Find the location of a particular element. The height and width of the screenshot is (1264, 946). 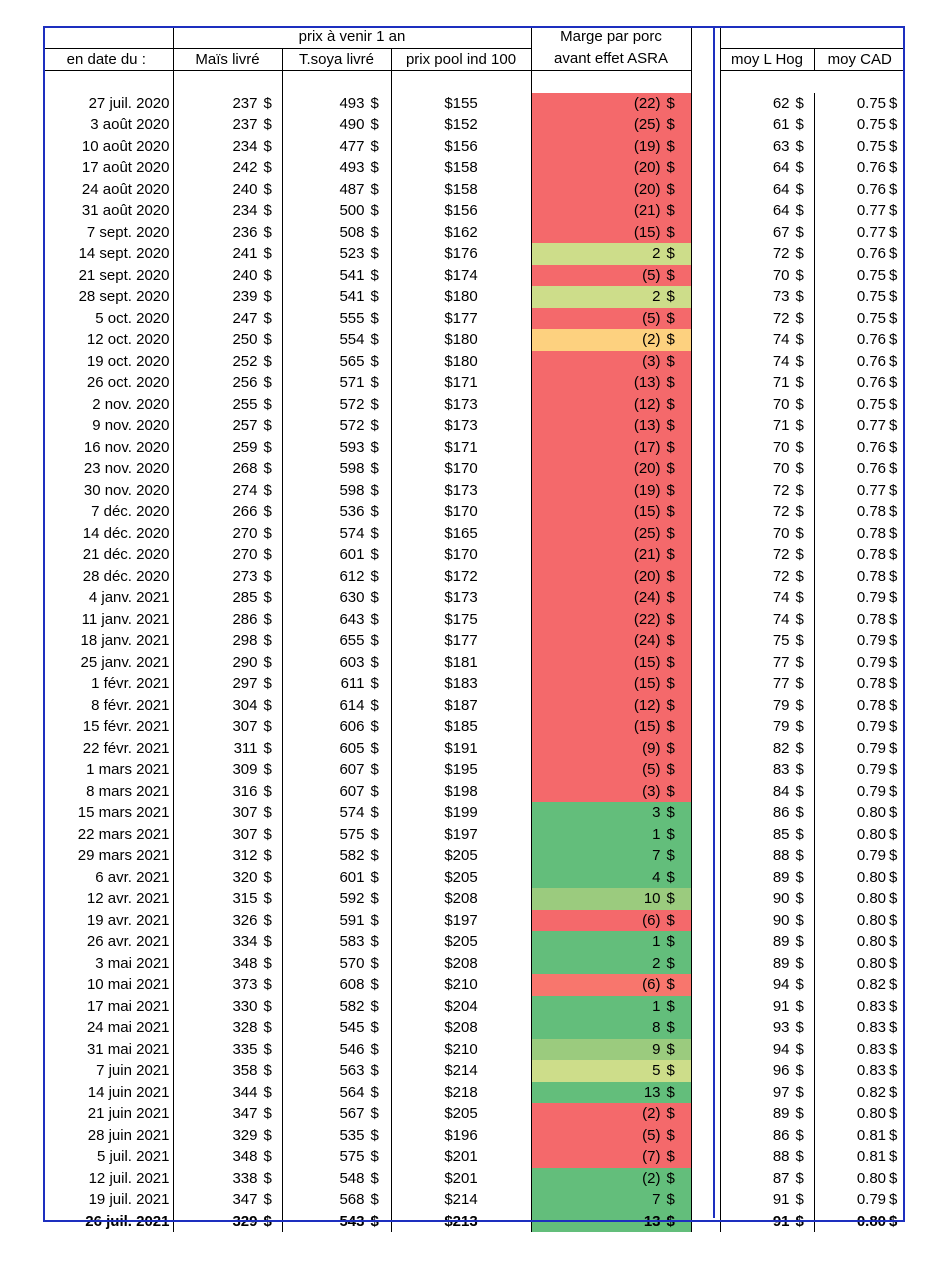

row-date: 17 mai 2021 is located at coordinates (128, 1006).